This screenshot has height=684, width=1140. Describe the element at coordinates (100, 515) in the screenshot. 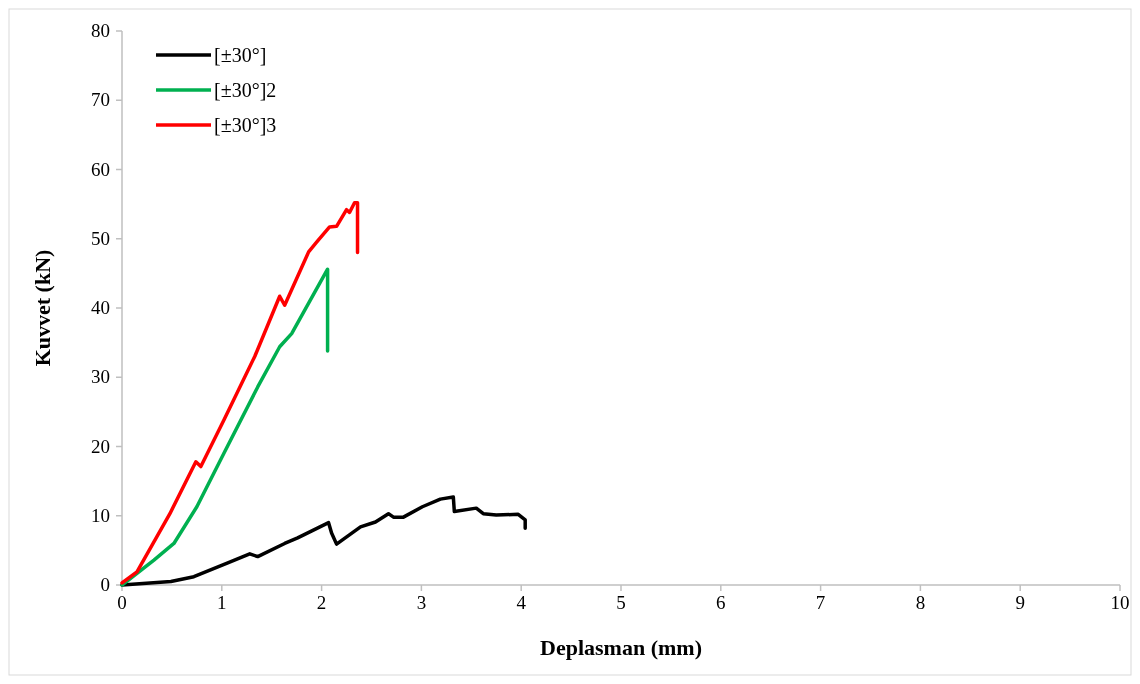

I see `y-tick-label: 10` at that location.